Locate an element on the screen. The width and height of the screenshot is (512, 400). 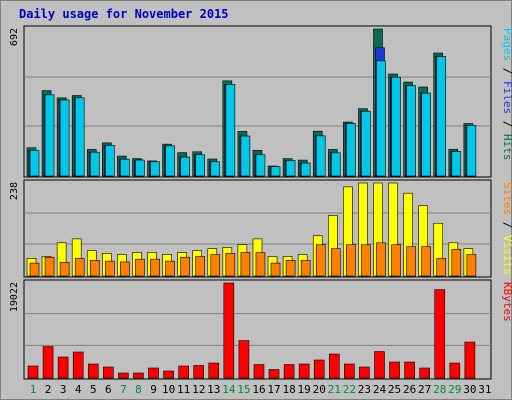
x-tick-label: 31 is located at coordinates (484, 389).